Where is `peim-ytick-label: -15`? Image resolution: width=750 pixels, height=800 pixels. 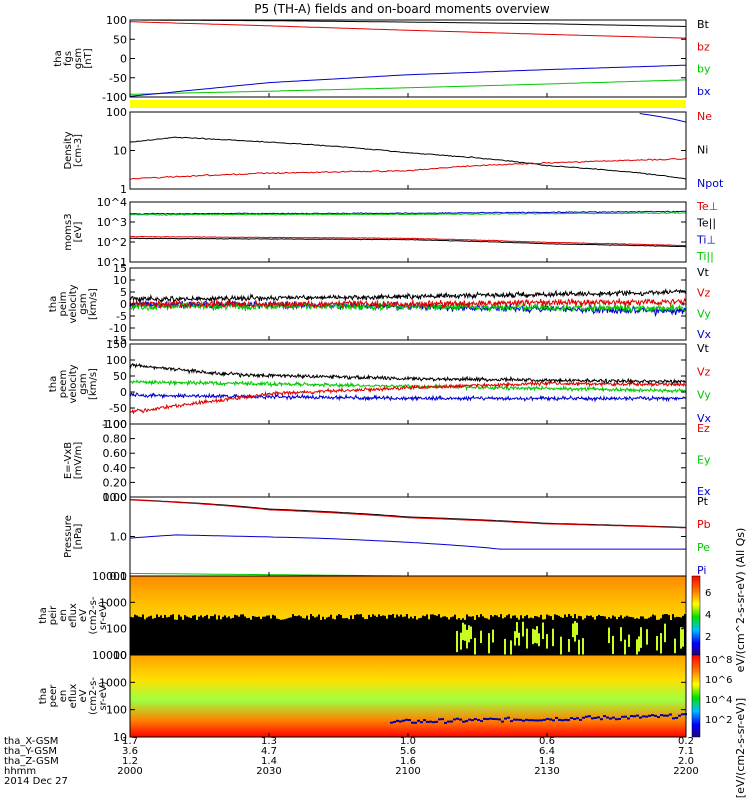 peim-ytick-label: -15 is located at coordinates (118, 340).